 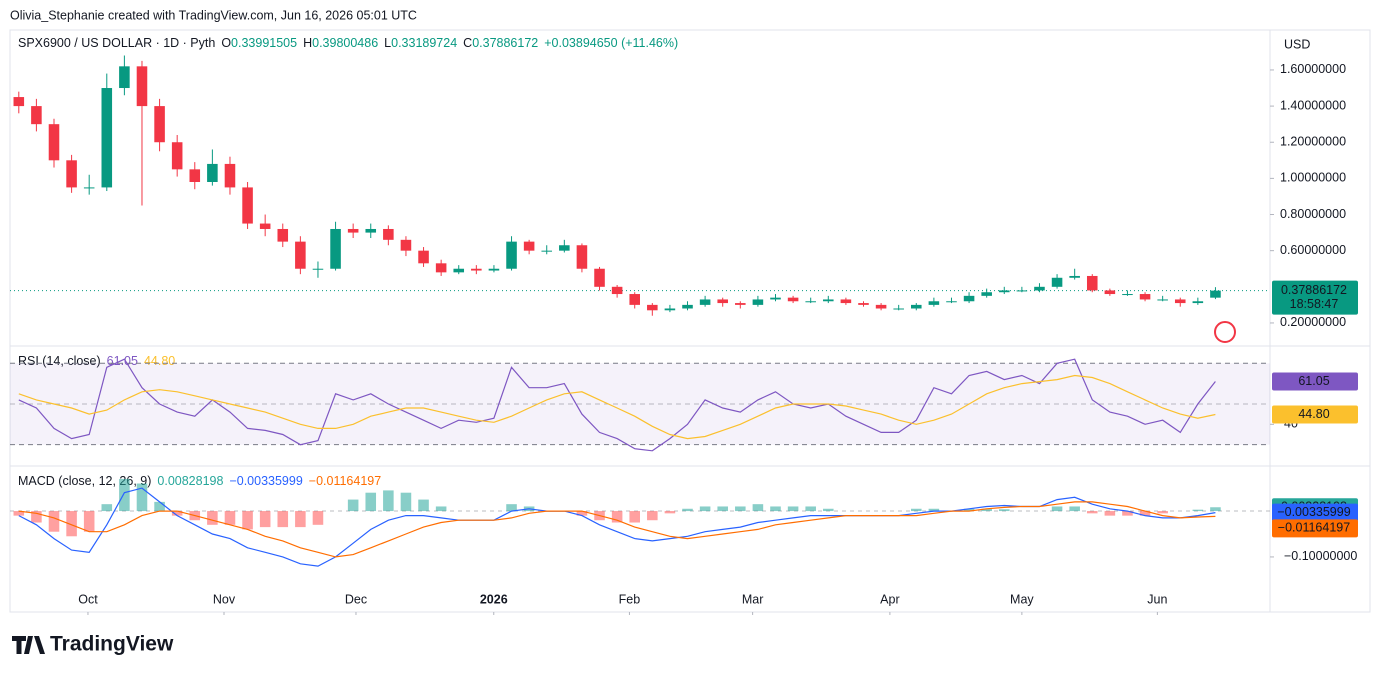 What do you see at coordinates (1313, 178) in the screenshot?
I see `y-tick-label: 1.00000000` at bounding box center [1313, 178].